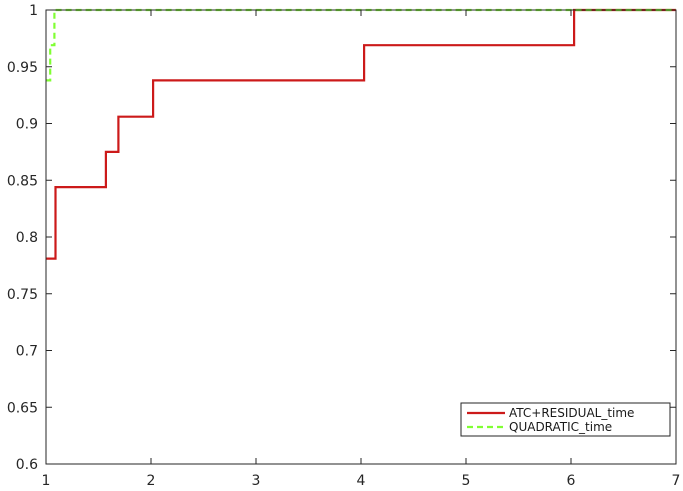 Image resolution: width=683 pixels, height=491 pixels. What do you see at coordinates (22, 181) in the screenshot?
I see `y-tick-label: 0.85` at bounding box center [22, 181].